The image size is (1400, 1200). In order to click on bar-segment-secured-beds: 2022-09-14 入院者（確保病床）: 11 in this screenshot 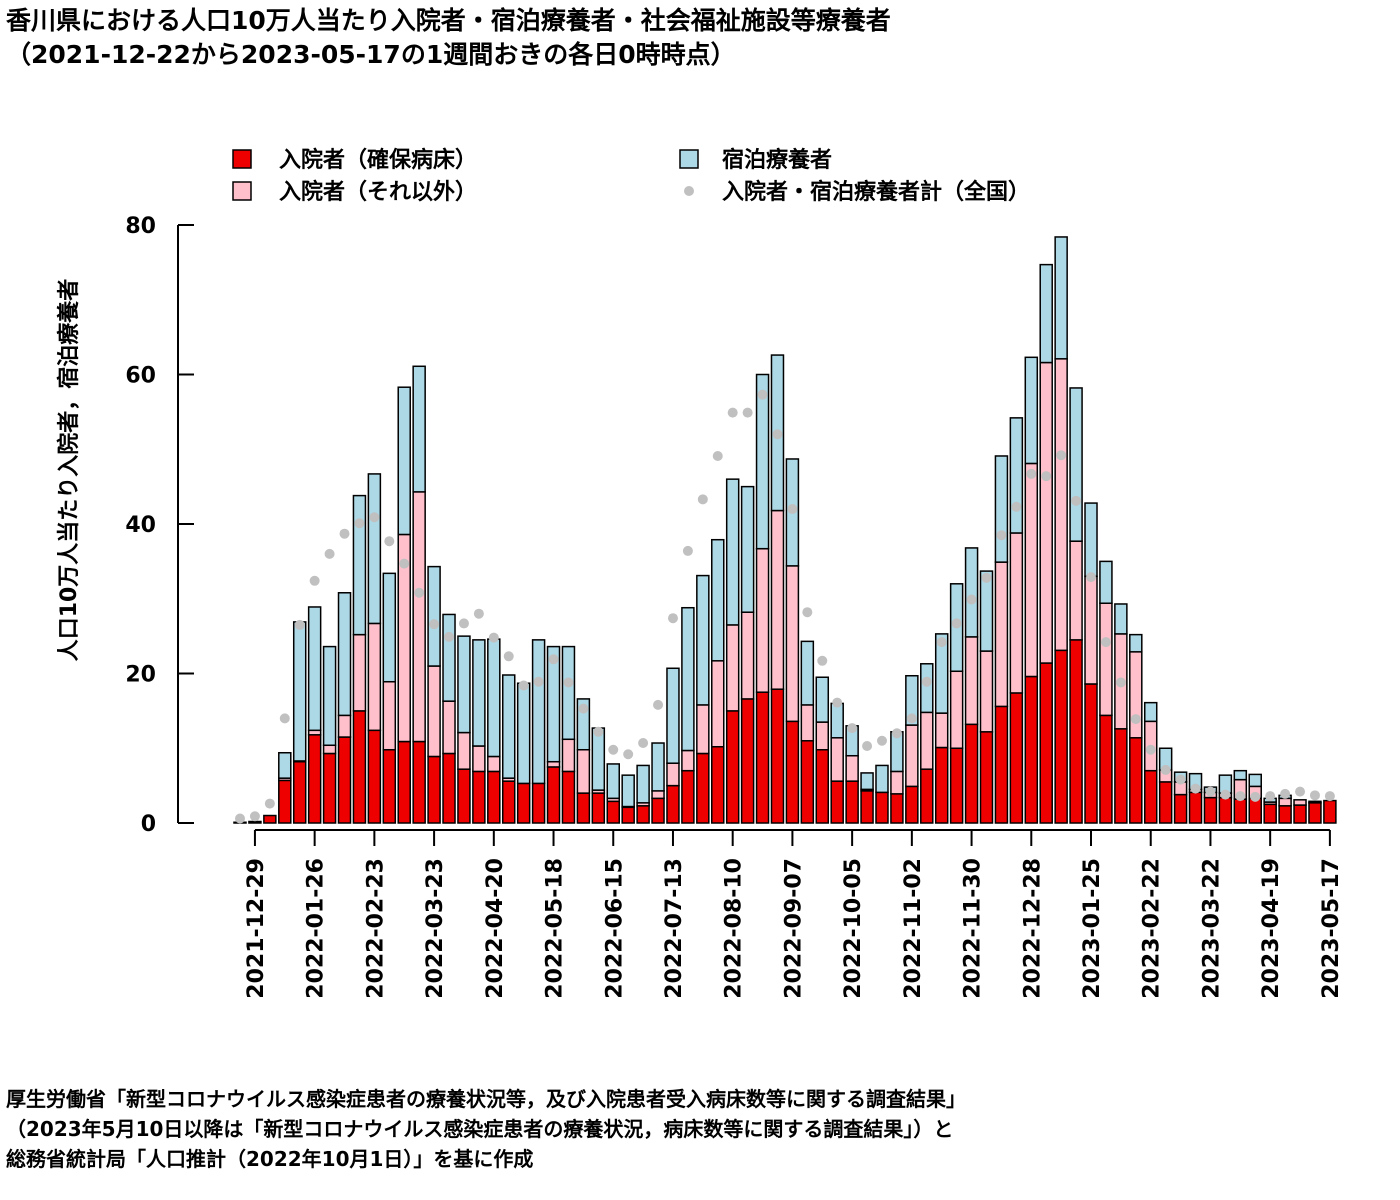, I will do `click(807, 782)`.